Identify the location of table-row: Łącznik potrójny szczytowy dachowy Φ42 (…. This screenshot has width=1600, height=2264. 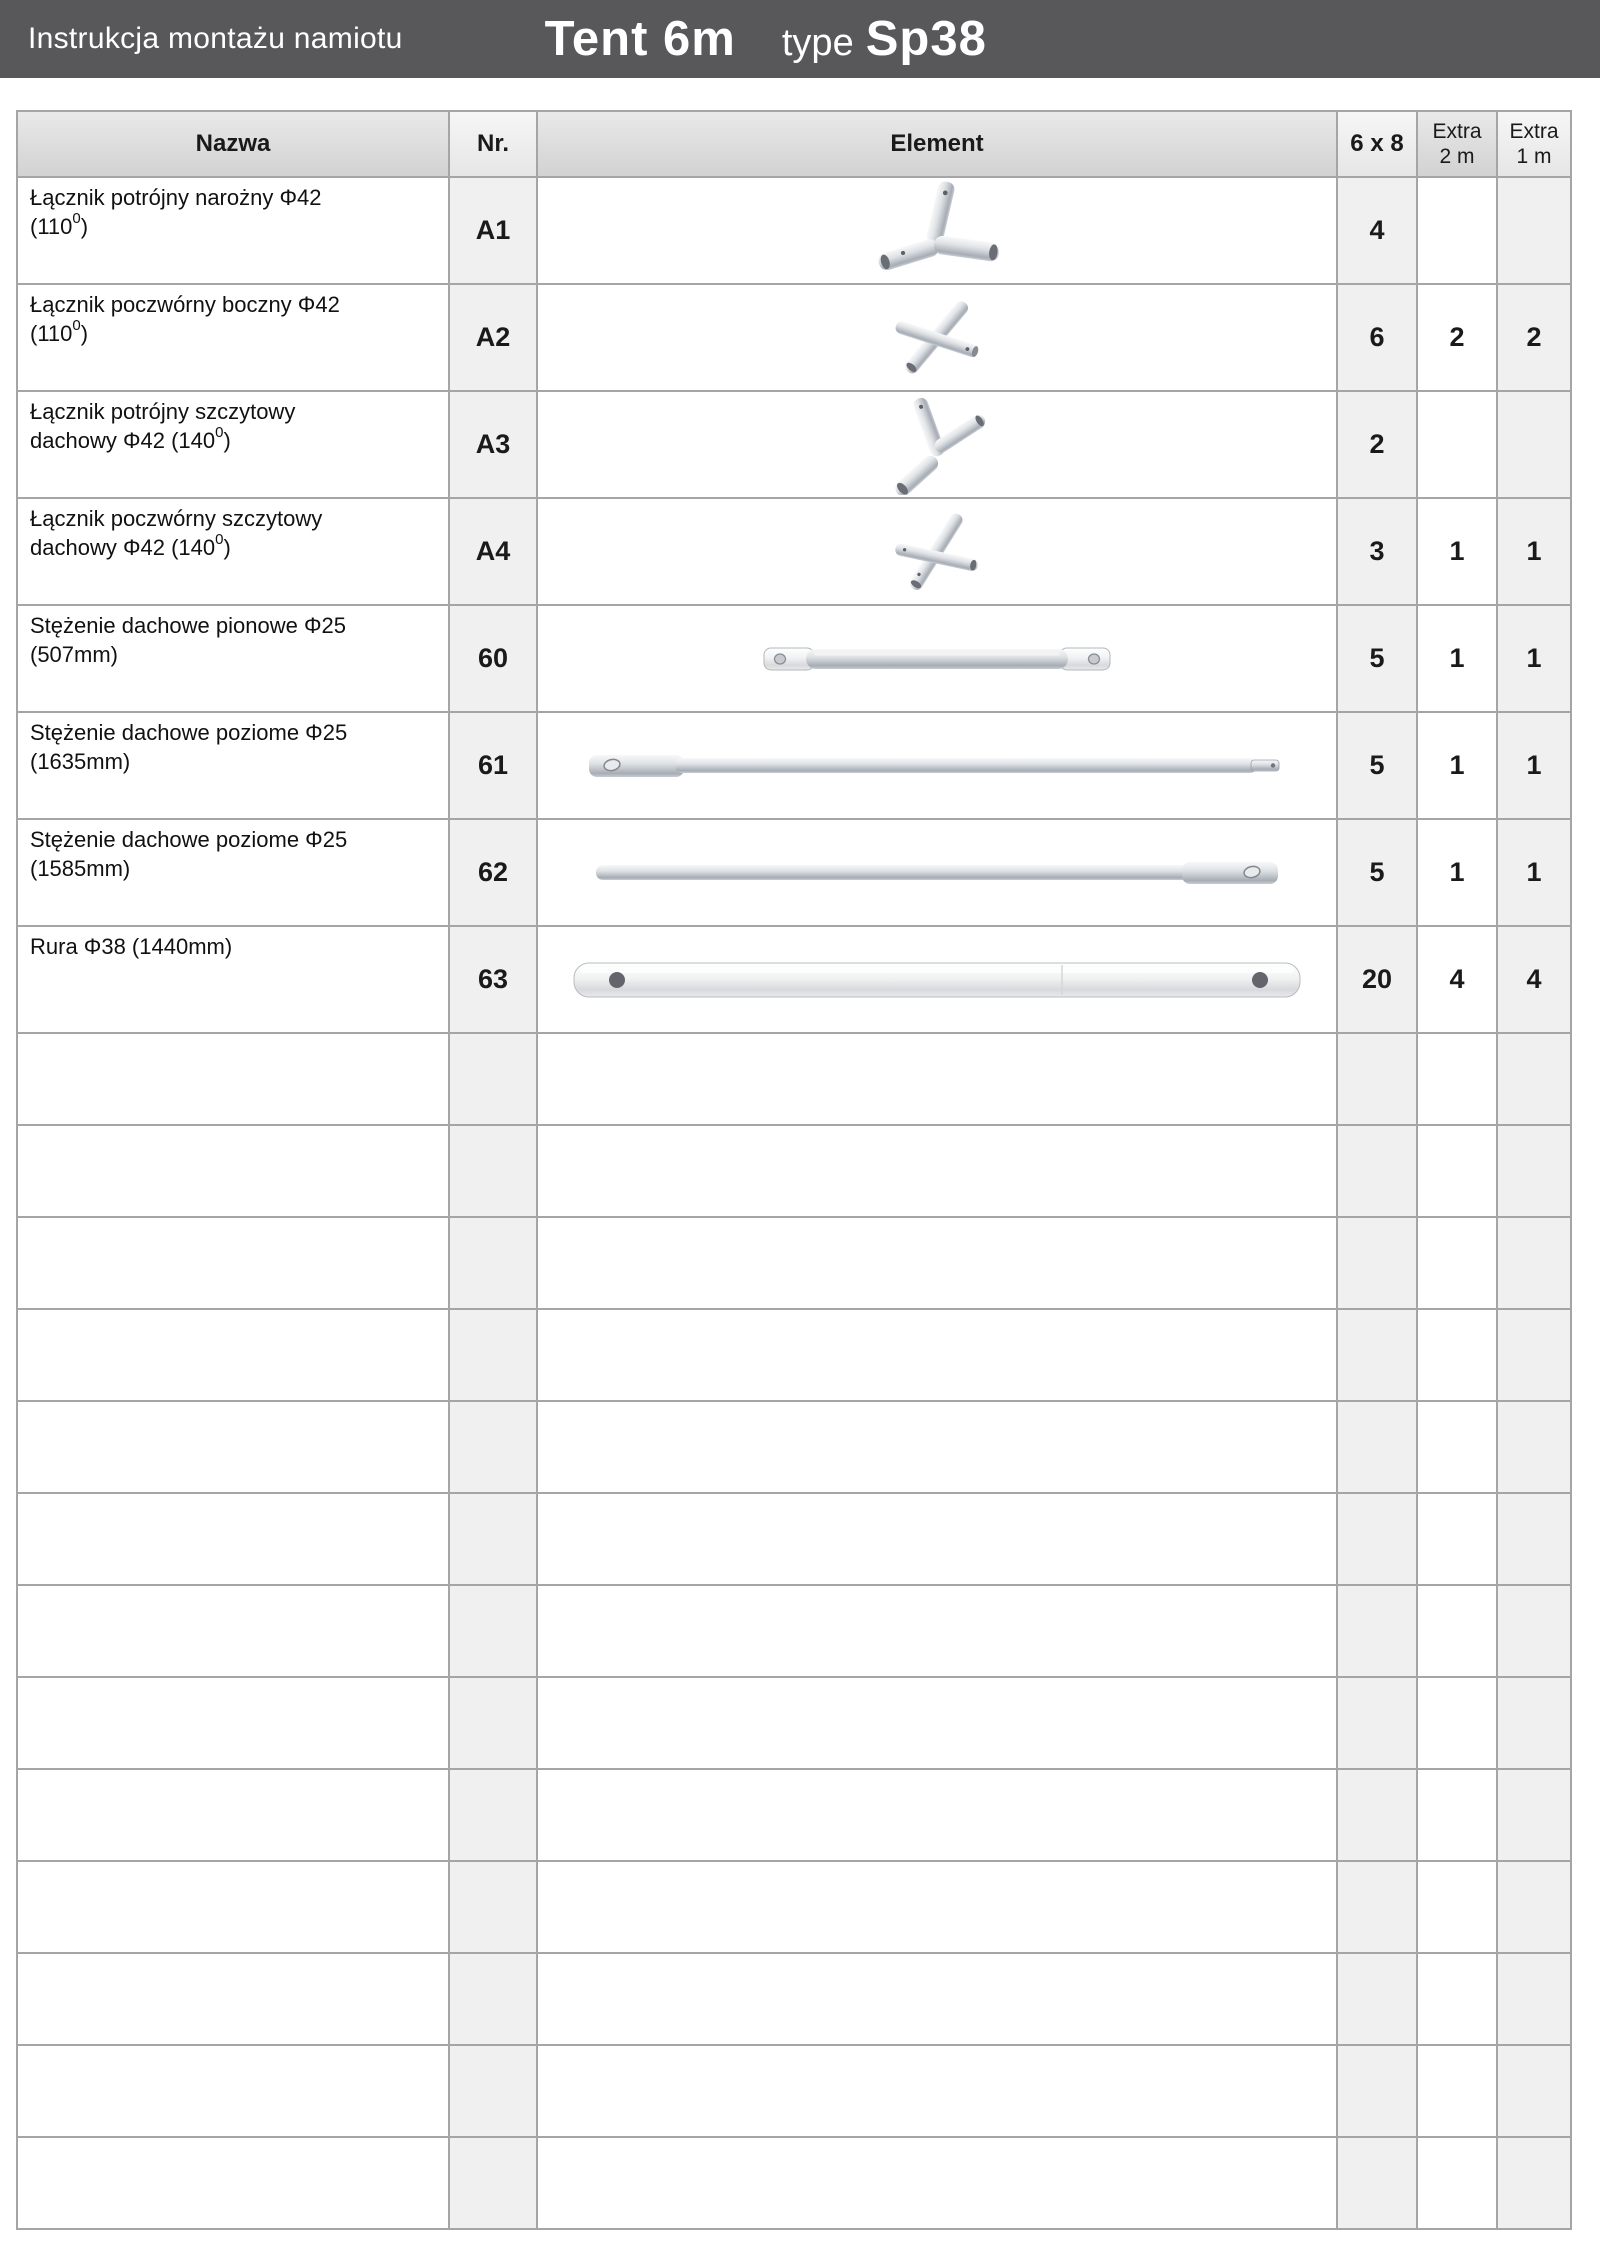
(794, 444).